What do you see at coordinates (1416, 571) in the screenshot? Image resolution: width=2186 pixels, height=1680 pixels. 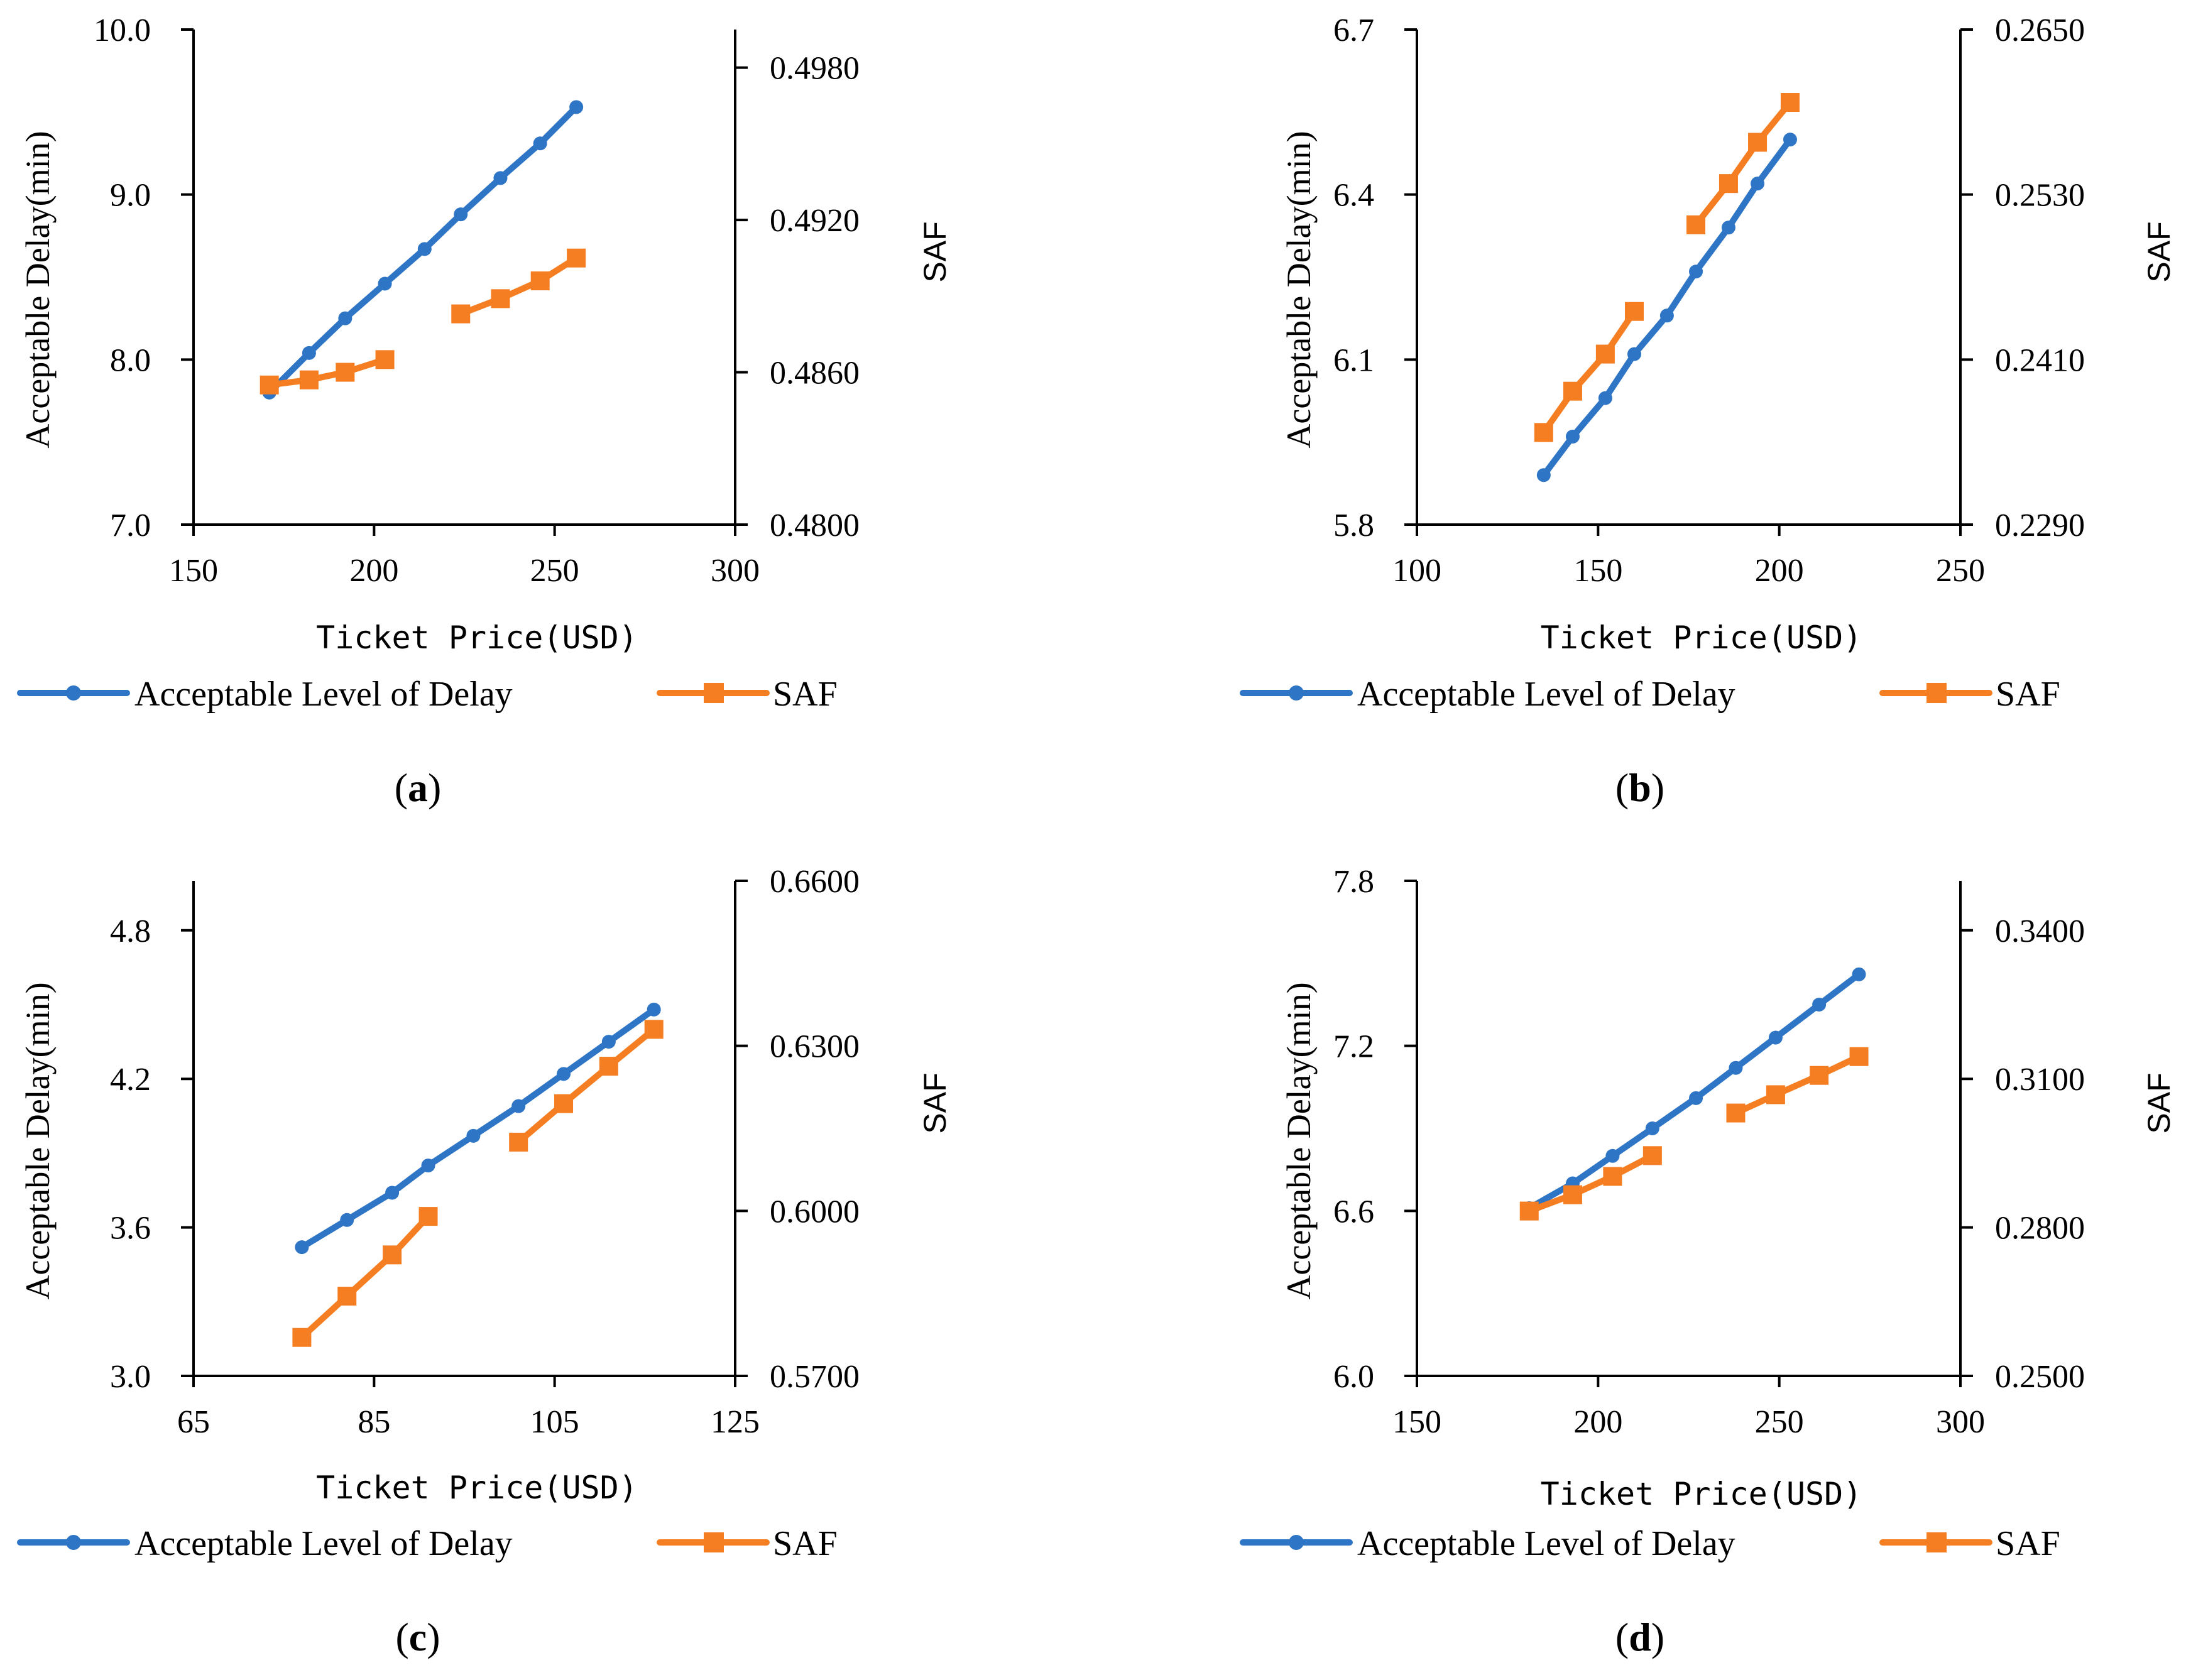 I see `x-tick-label: 100` at bounding box center [1416, 571].